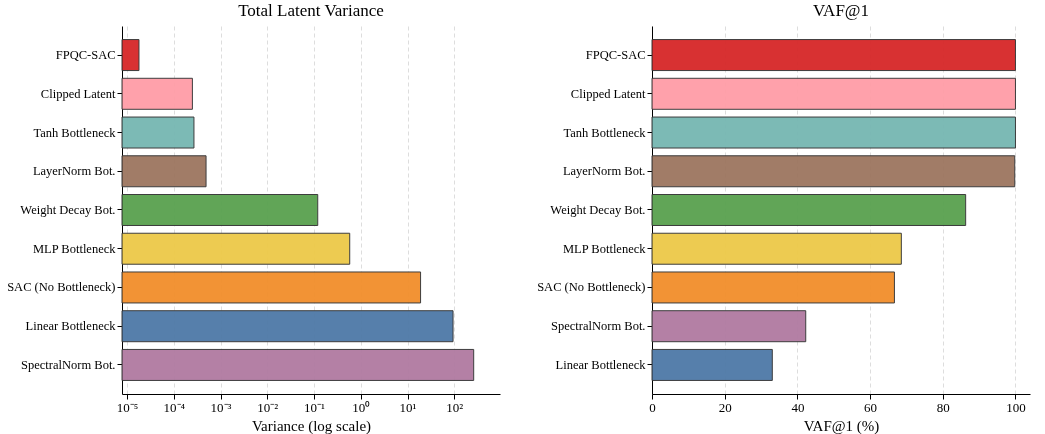  Describe the element at coordinates (221, 407) in the screenshot. I see `x-tick-label: 10⁻³` at that location.